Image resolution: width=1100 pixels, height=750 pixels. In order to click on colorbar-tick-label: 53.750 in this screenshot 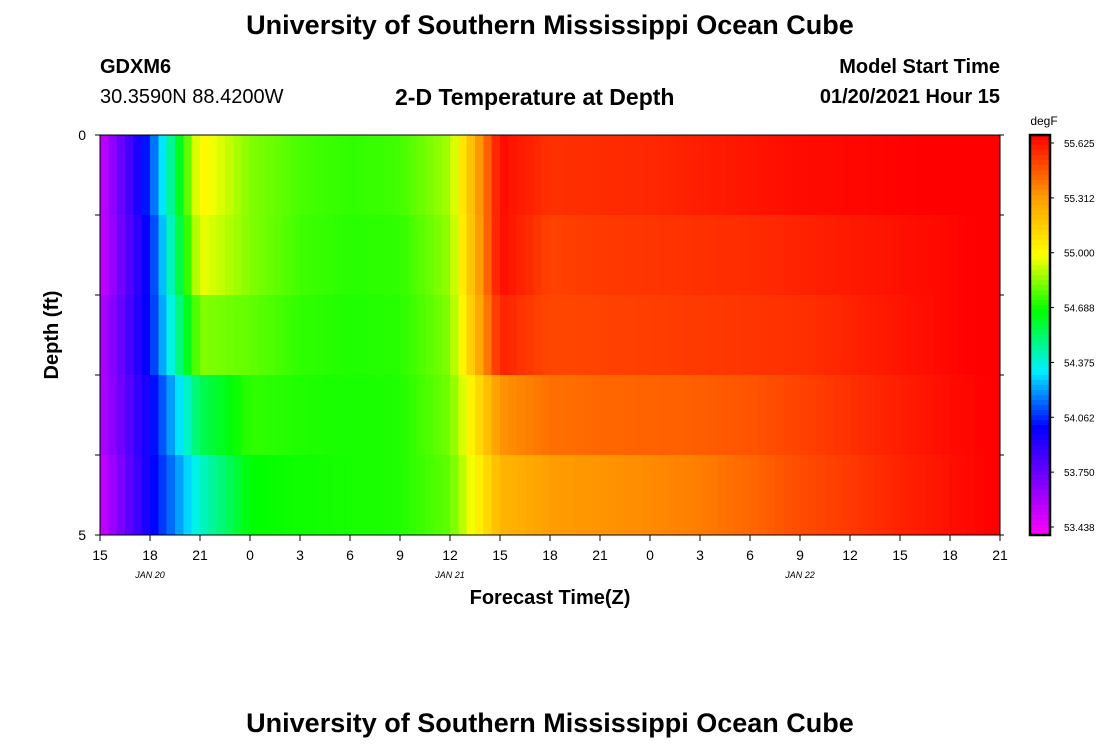, I will do `click(1079, 473)`.